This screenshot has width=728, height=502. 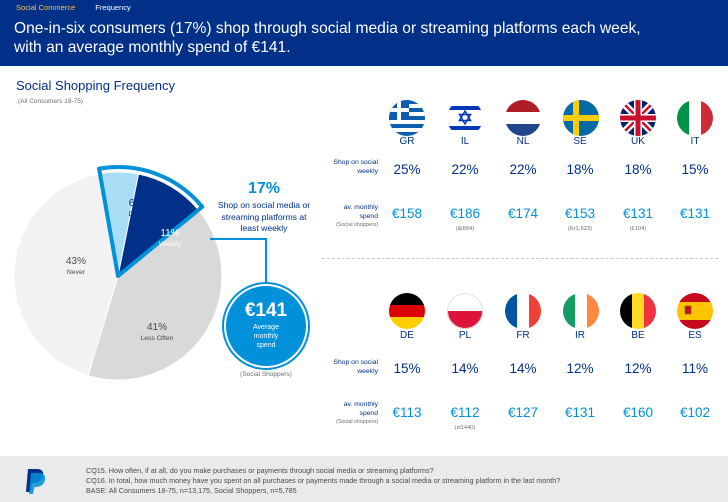 What do you see at coordinates (76, 272) in the screenshot?
I see `pie-category-never: Never` at bounding box center [76, 272].